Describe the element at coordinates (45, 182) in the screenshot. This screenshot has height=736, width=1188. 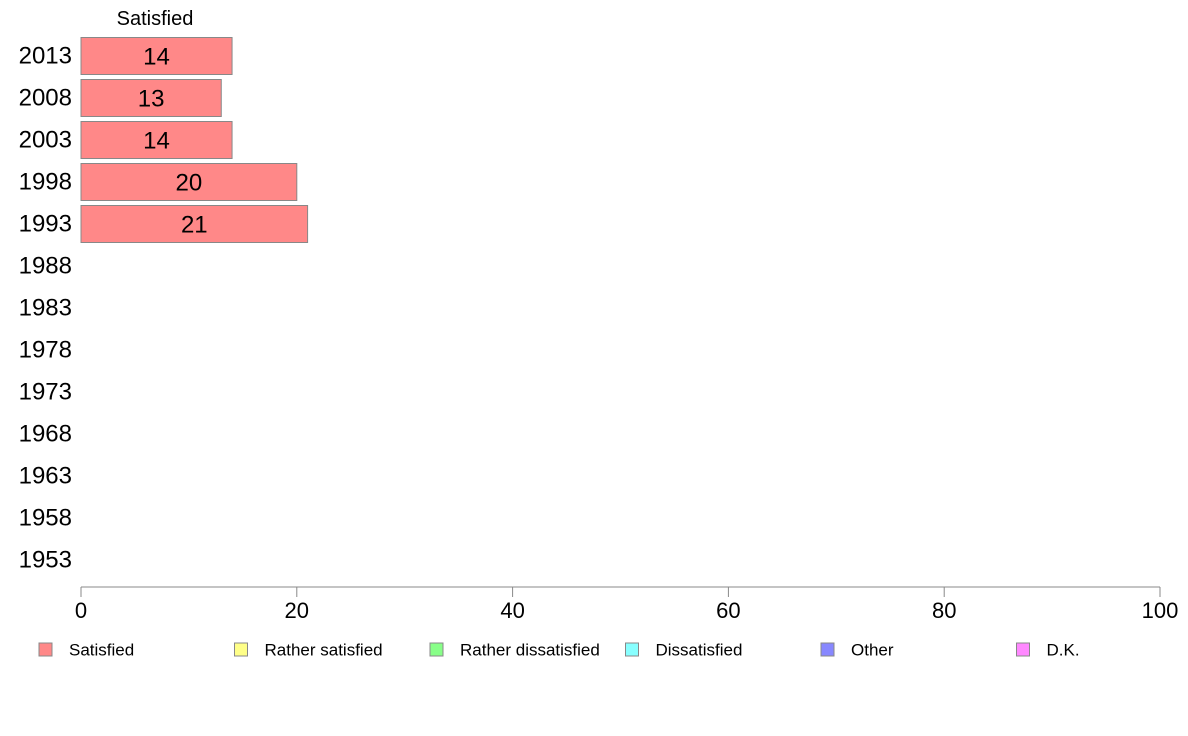
I see `y-axis-label: 1998` at that location.